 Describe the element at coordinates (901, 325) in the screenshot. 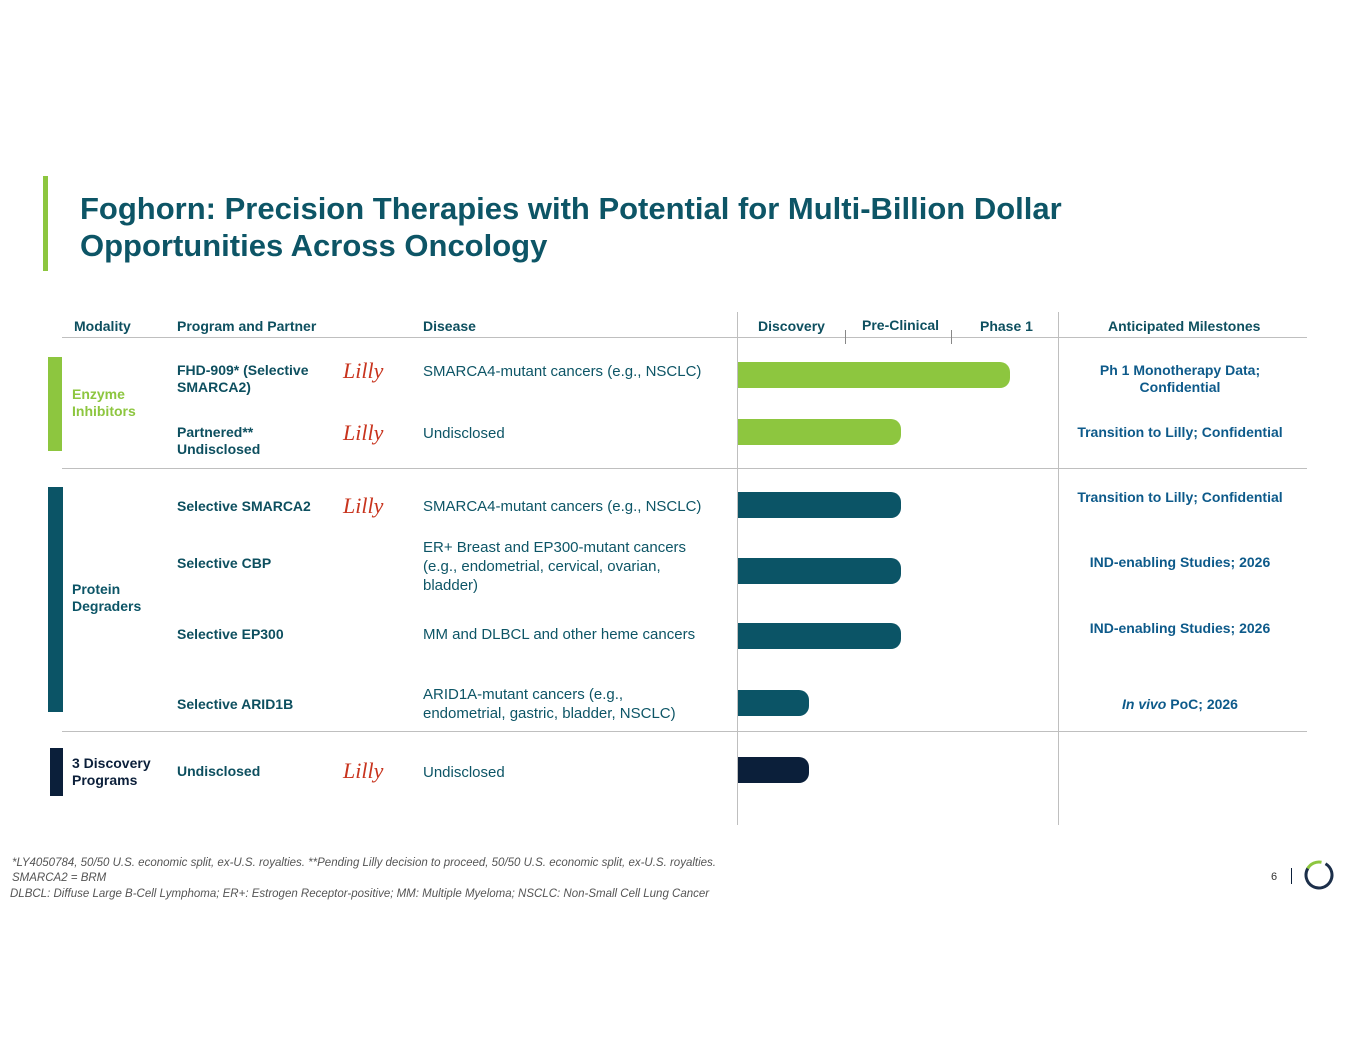

I see `header-preclinical: Pre-Clinical` at that location.